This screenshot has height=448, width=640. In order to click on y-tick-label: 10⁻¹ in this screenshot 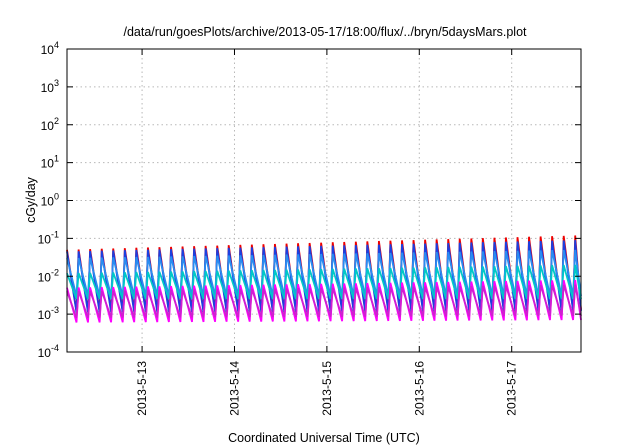, I will do `click(48, 237)`.